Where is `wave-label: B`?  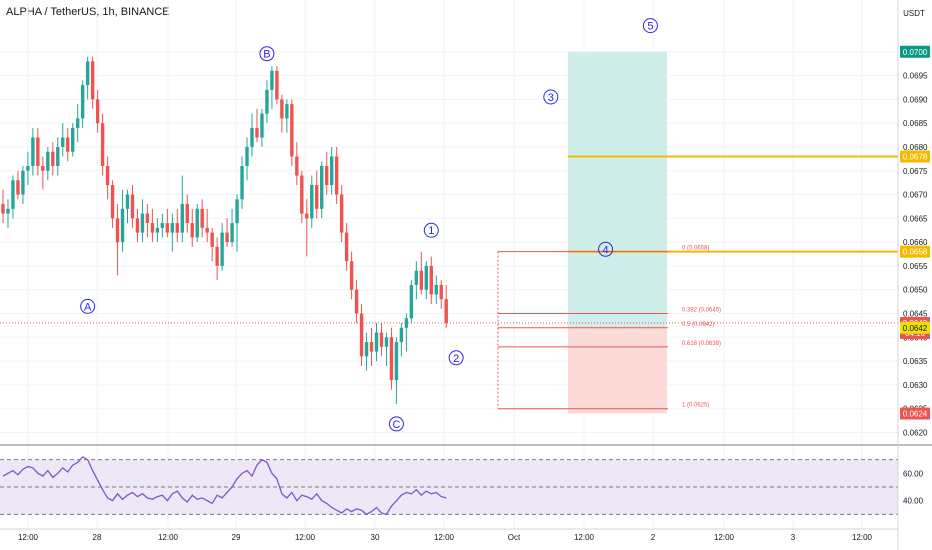
wave-label: B is located at coordinates (266, 55).